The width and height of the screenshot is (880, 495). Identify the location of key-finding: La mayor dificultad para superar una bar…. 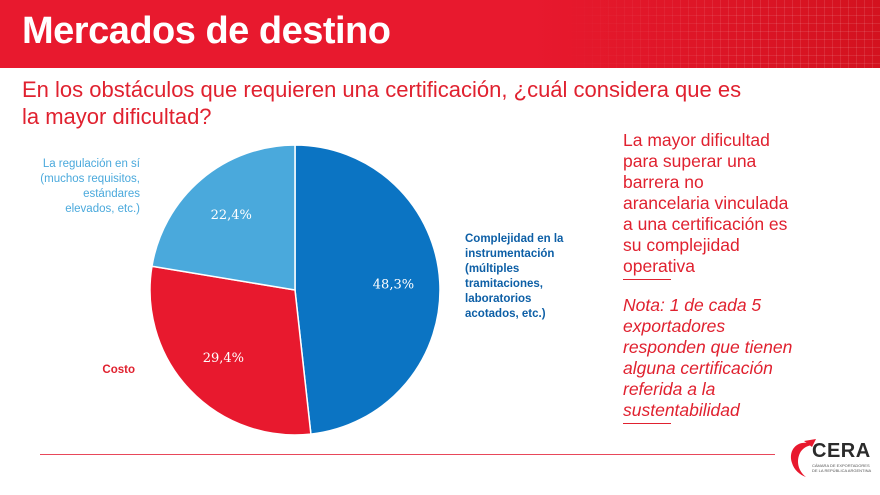
(706, 203).